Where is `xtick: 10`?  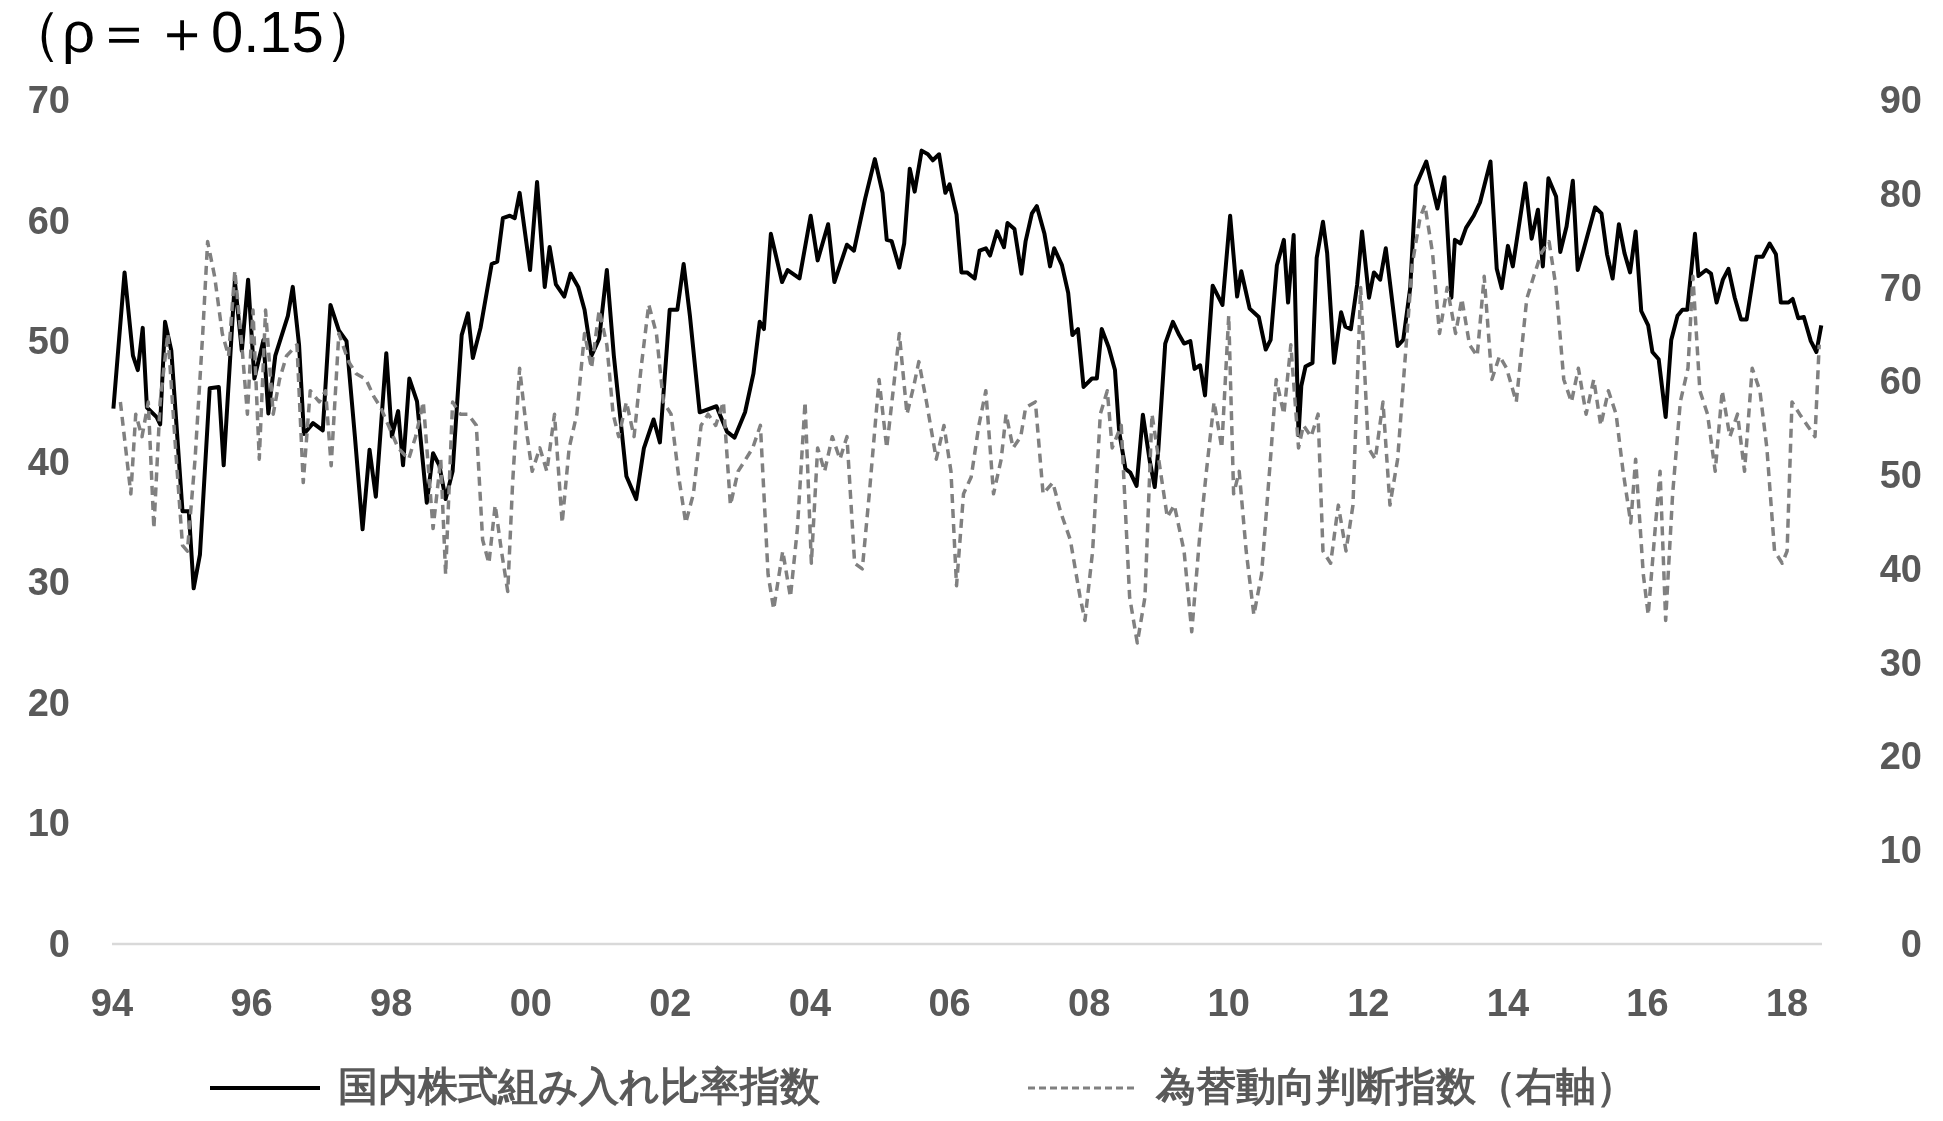
xtick: 10 is located at coordinates (1228, 1003).